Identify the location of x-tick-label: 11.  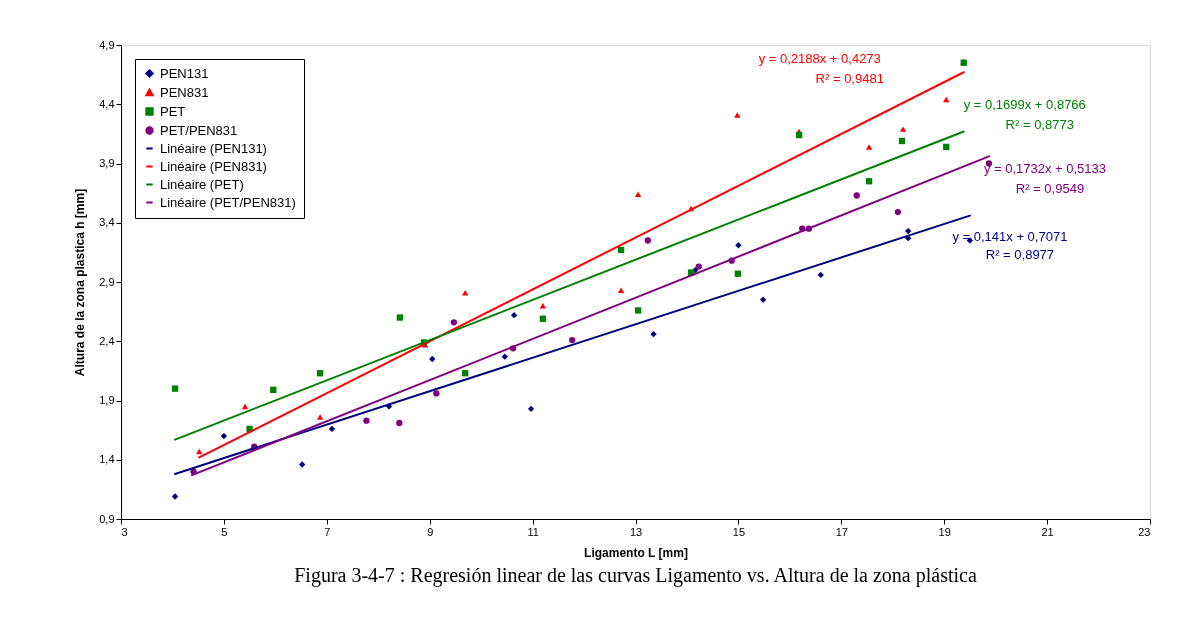
(533, 531).